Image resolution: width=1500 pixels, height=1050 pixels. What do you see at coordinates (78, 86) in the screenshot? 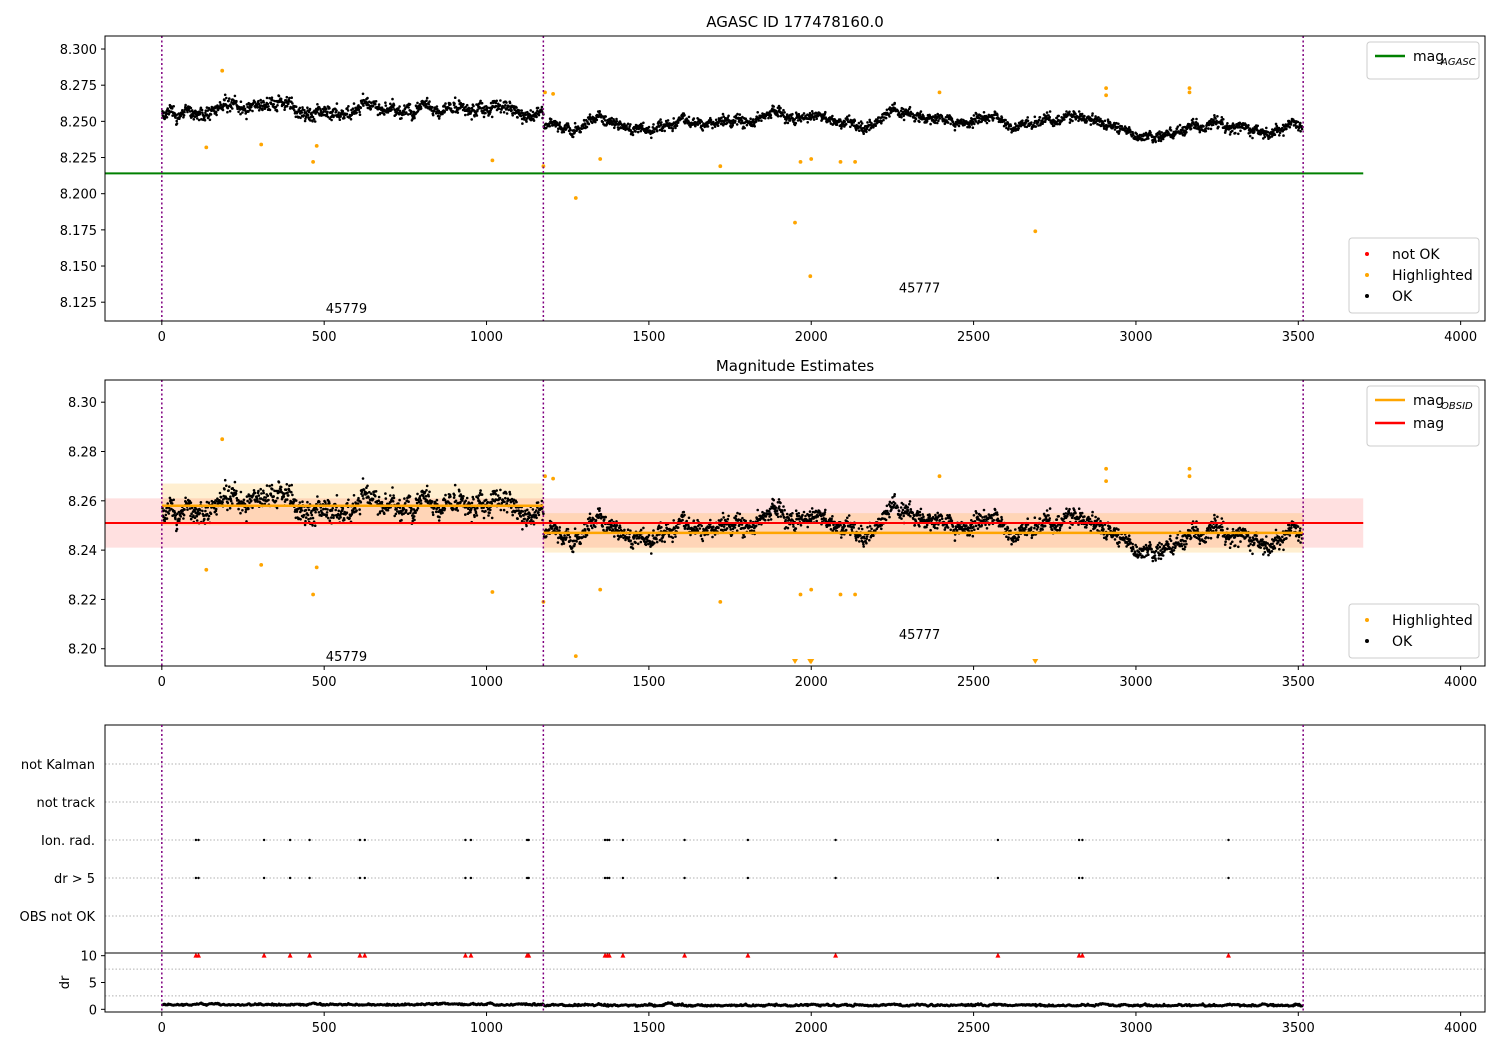
I see `y-tick-label: 8.275` at bounding box center [78, 86].